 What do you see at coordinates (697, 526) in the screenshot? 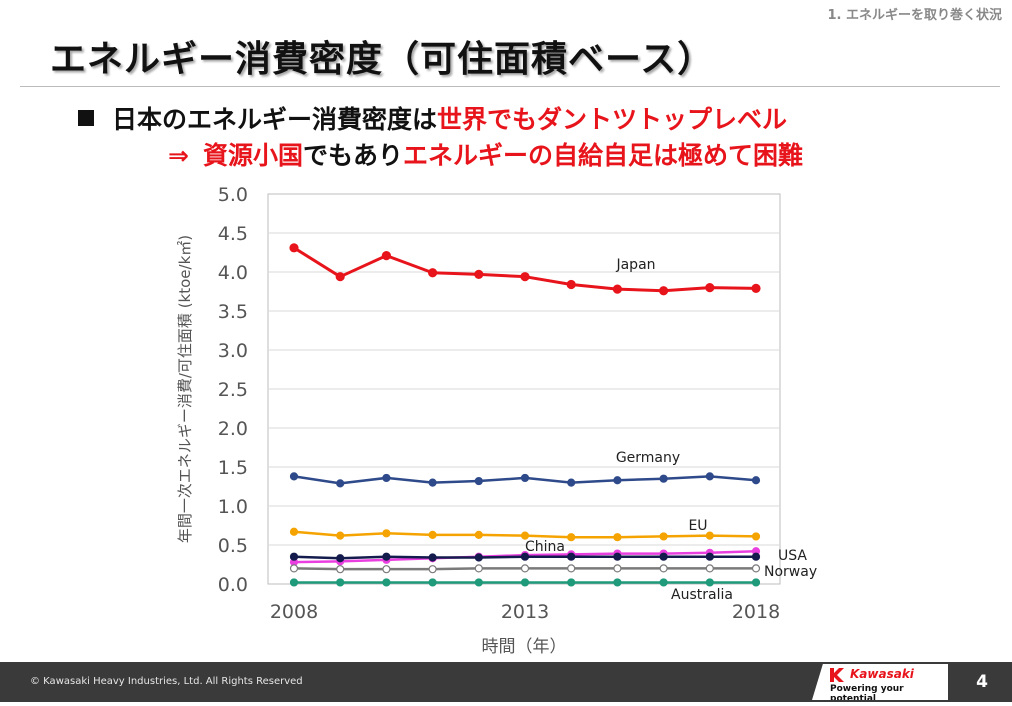
I see `series-label-eu: EU` at bounding box center [697, 526].